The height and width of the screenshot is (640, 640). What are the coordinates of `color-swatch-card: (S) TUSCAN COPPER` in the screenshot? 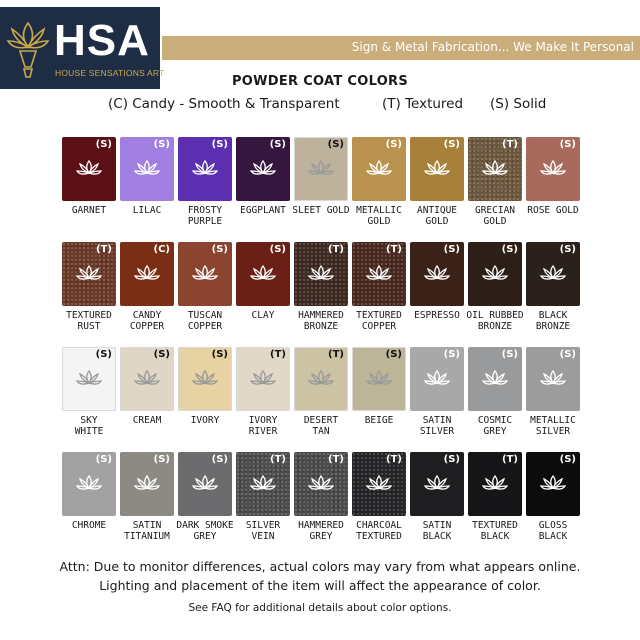 It's located at (205, 287).